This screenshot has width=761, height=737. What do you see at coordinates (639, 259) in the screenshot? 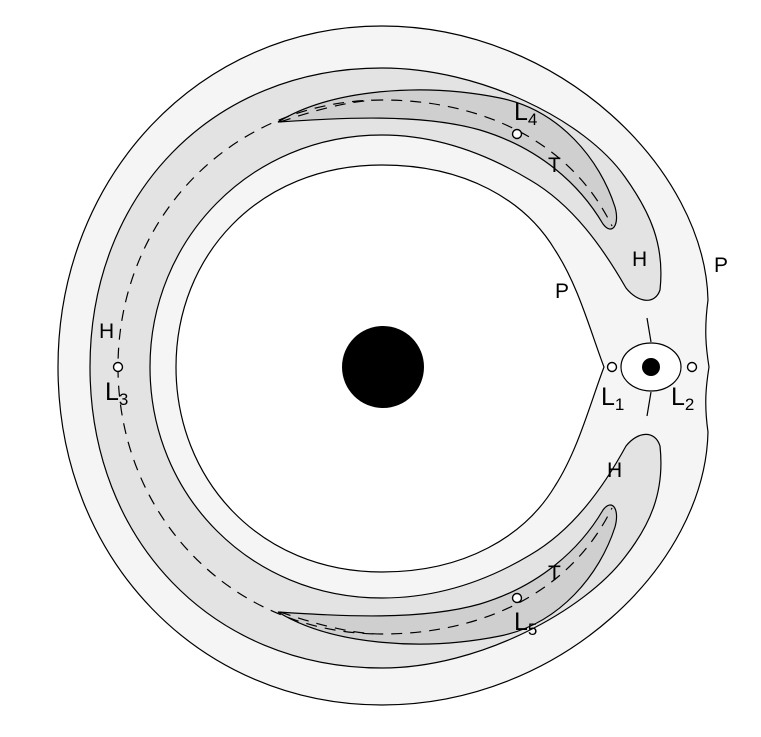
I see `label-h-upper: H` at bounding box center [639, 259].